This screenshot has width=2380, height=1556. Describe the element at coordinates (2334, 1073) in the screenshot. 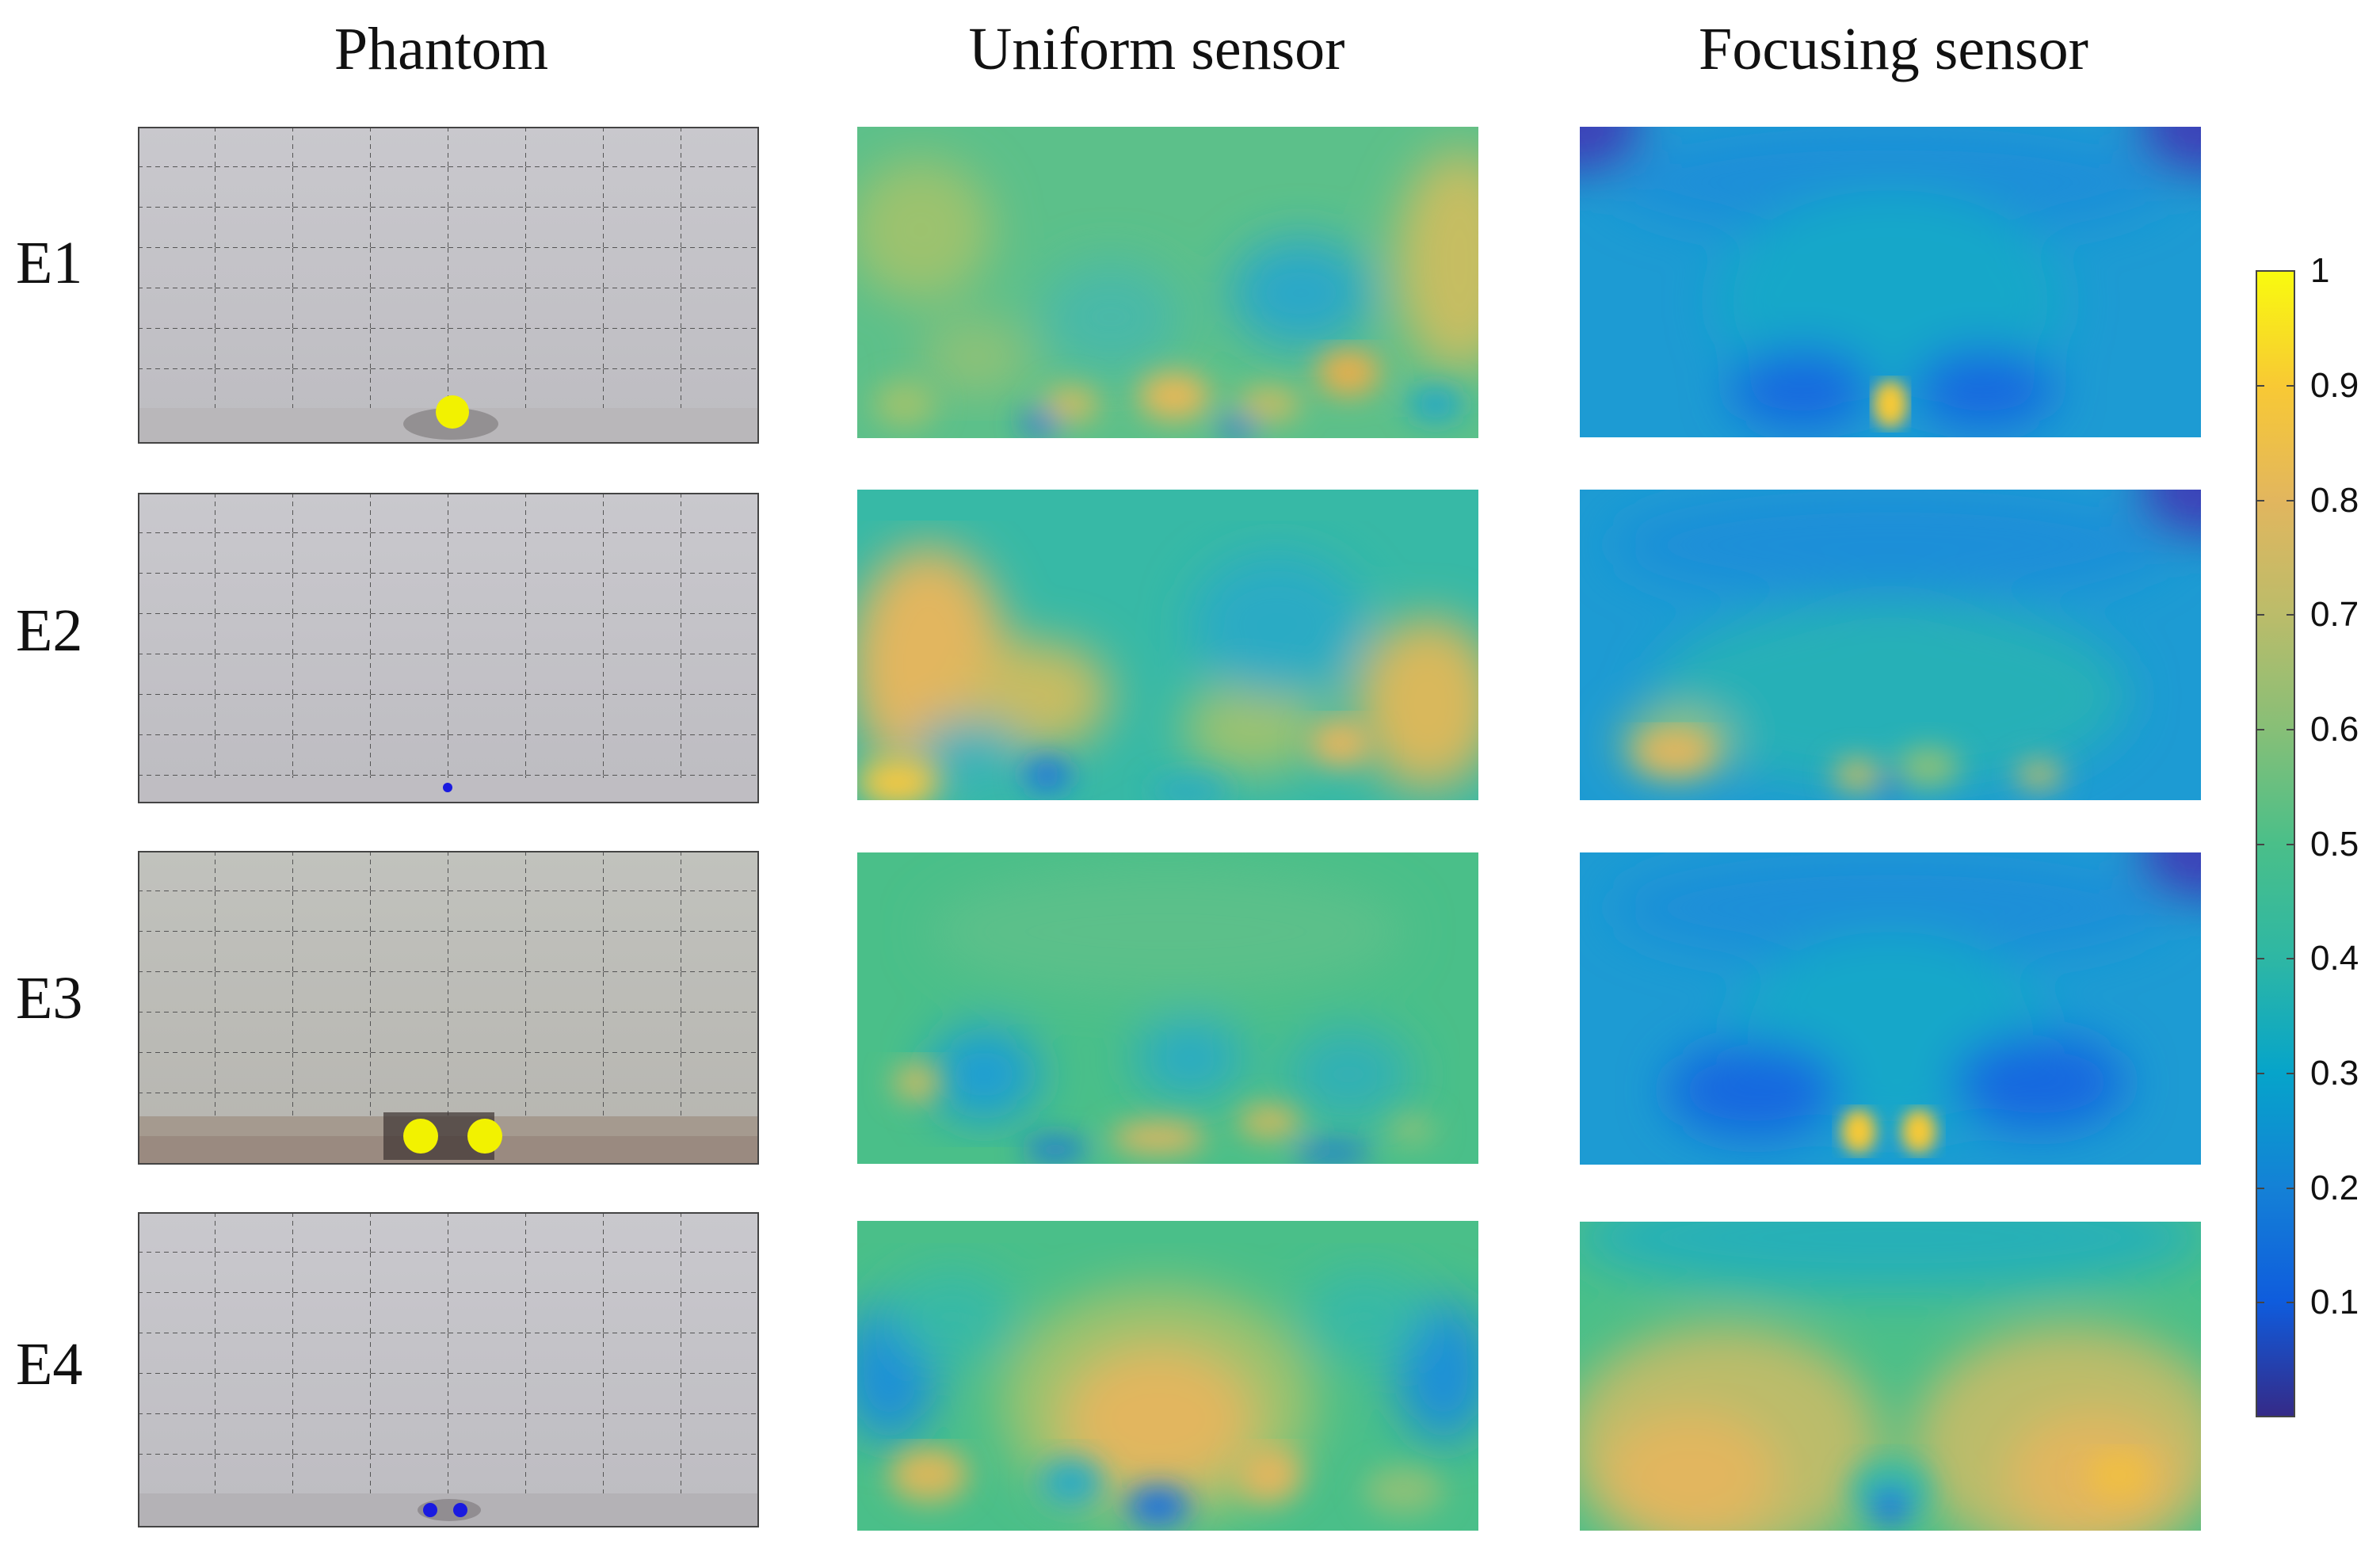

I see `colorbar-tick-label: 0.3` at that location.